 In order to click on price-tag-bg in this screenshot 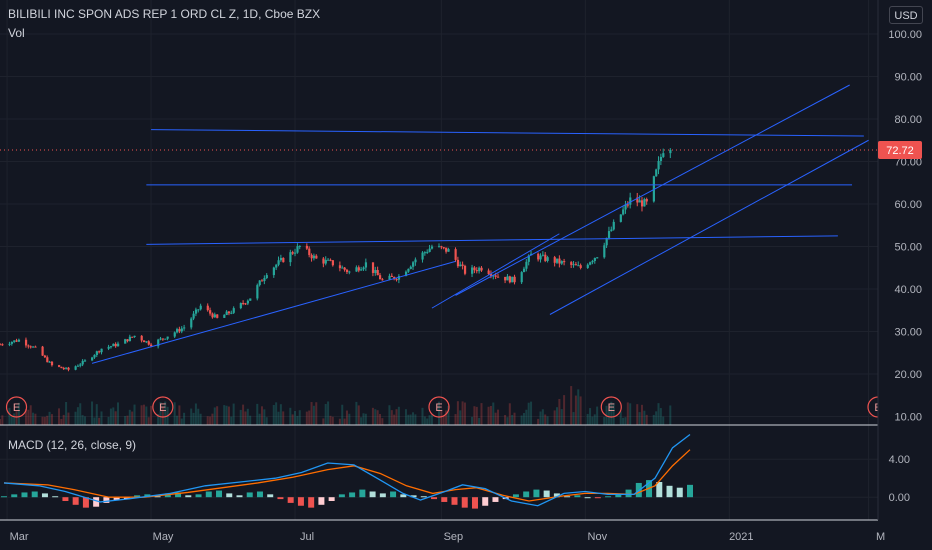, I will do `click(900, 149)`.